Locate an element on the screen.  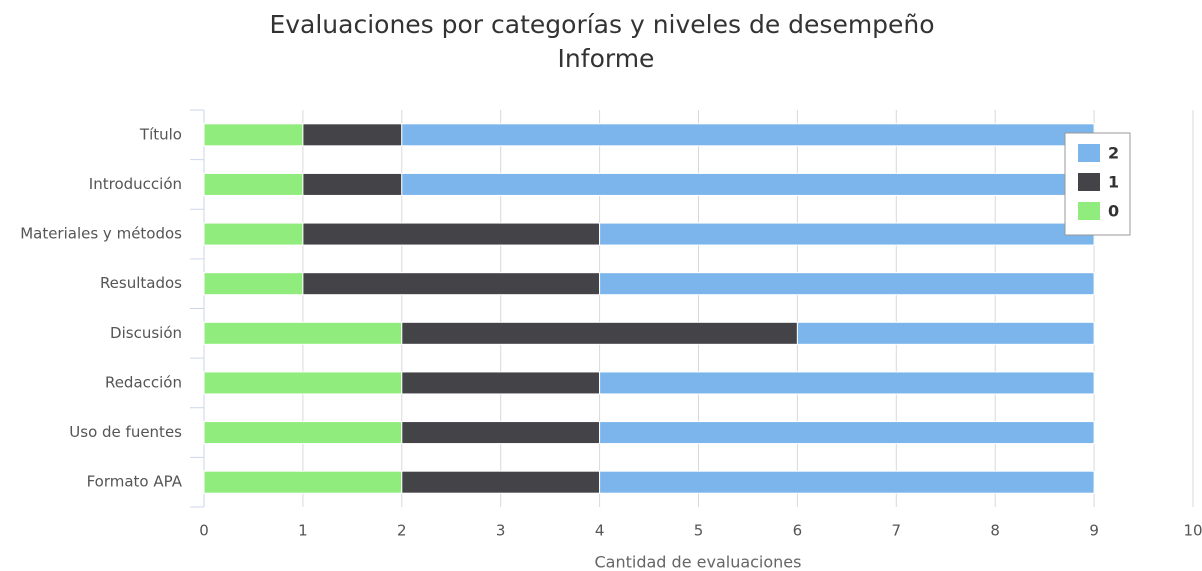
legend-label: 0 is located at coordinates (1113, 211).